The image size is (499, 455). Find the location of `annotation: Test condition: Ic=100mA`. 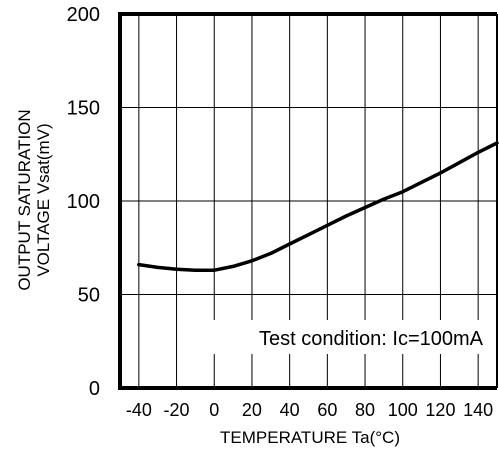

annotation: Test condition: Ic=100mA is located at coordinates (346, 337).